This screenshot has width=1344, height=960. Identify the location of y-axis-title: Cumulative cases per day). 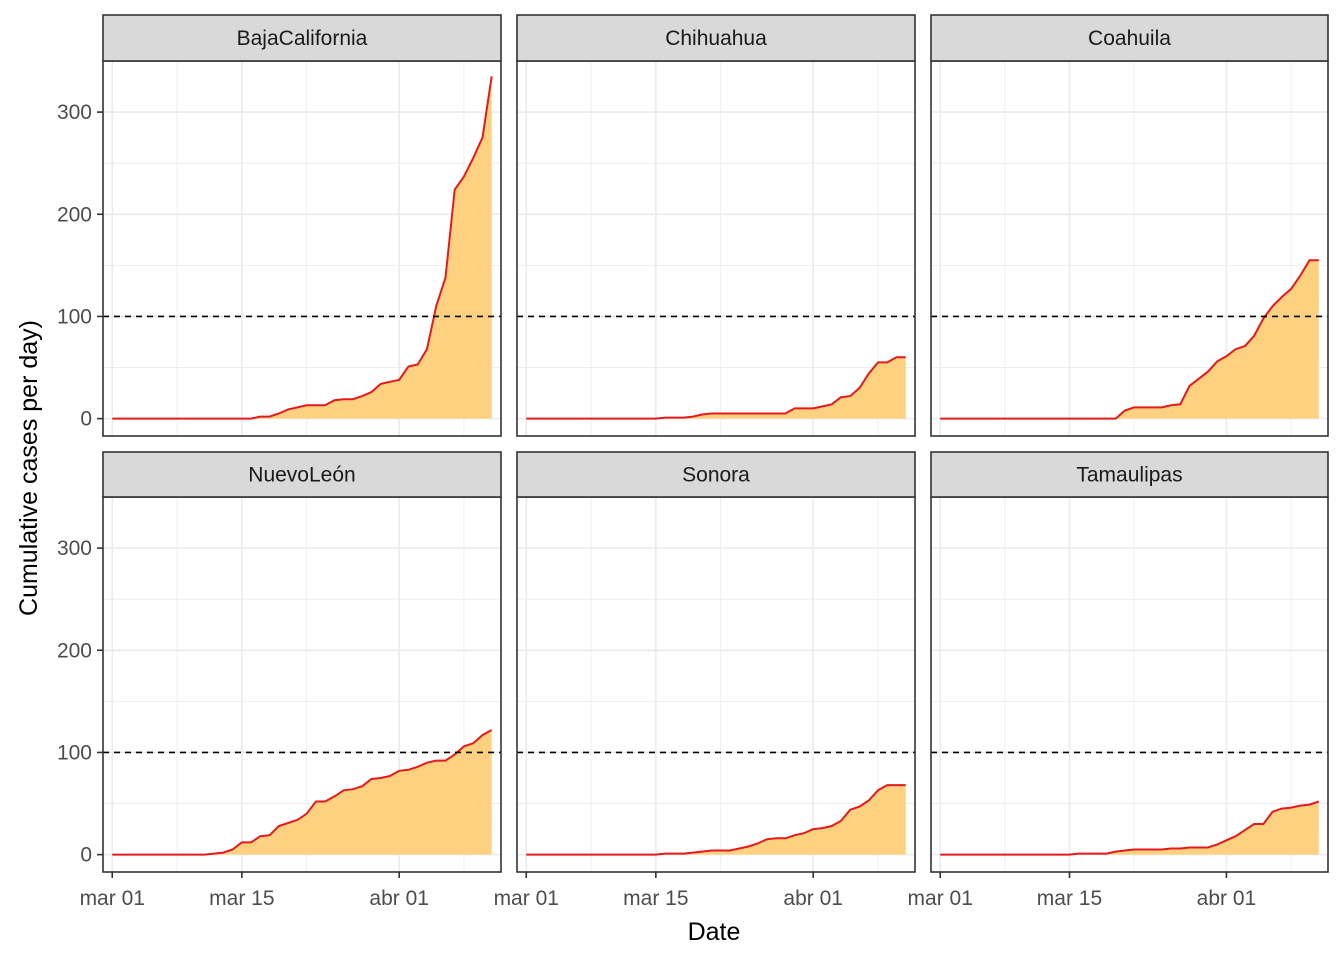
(29, 468).